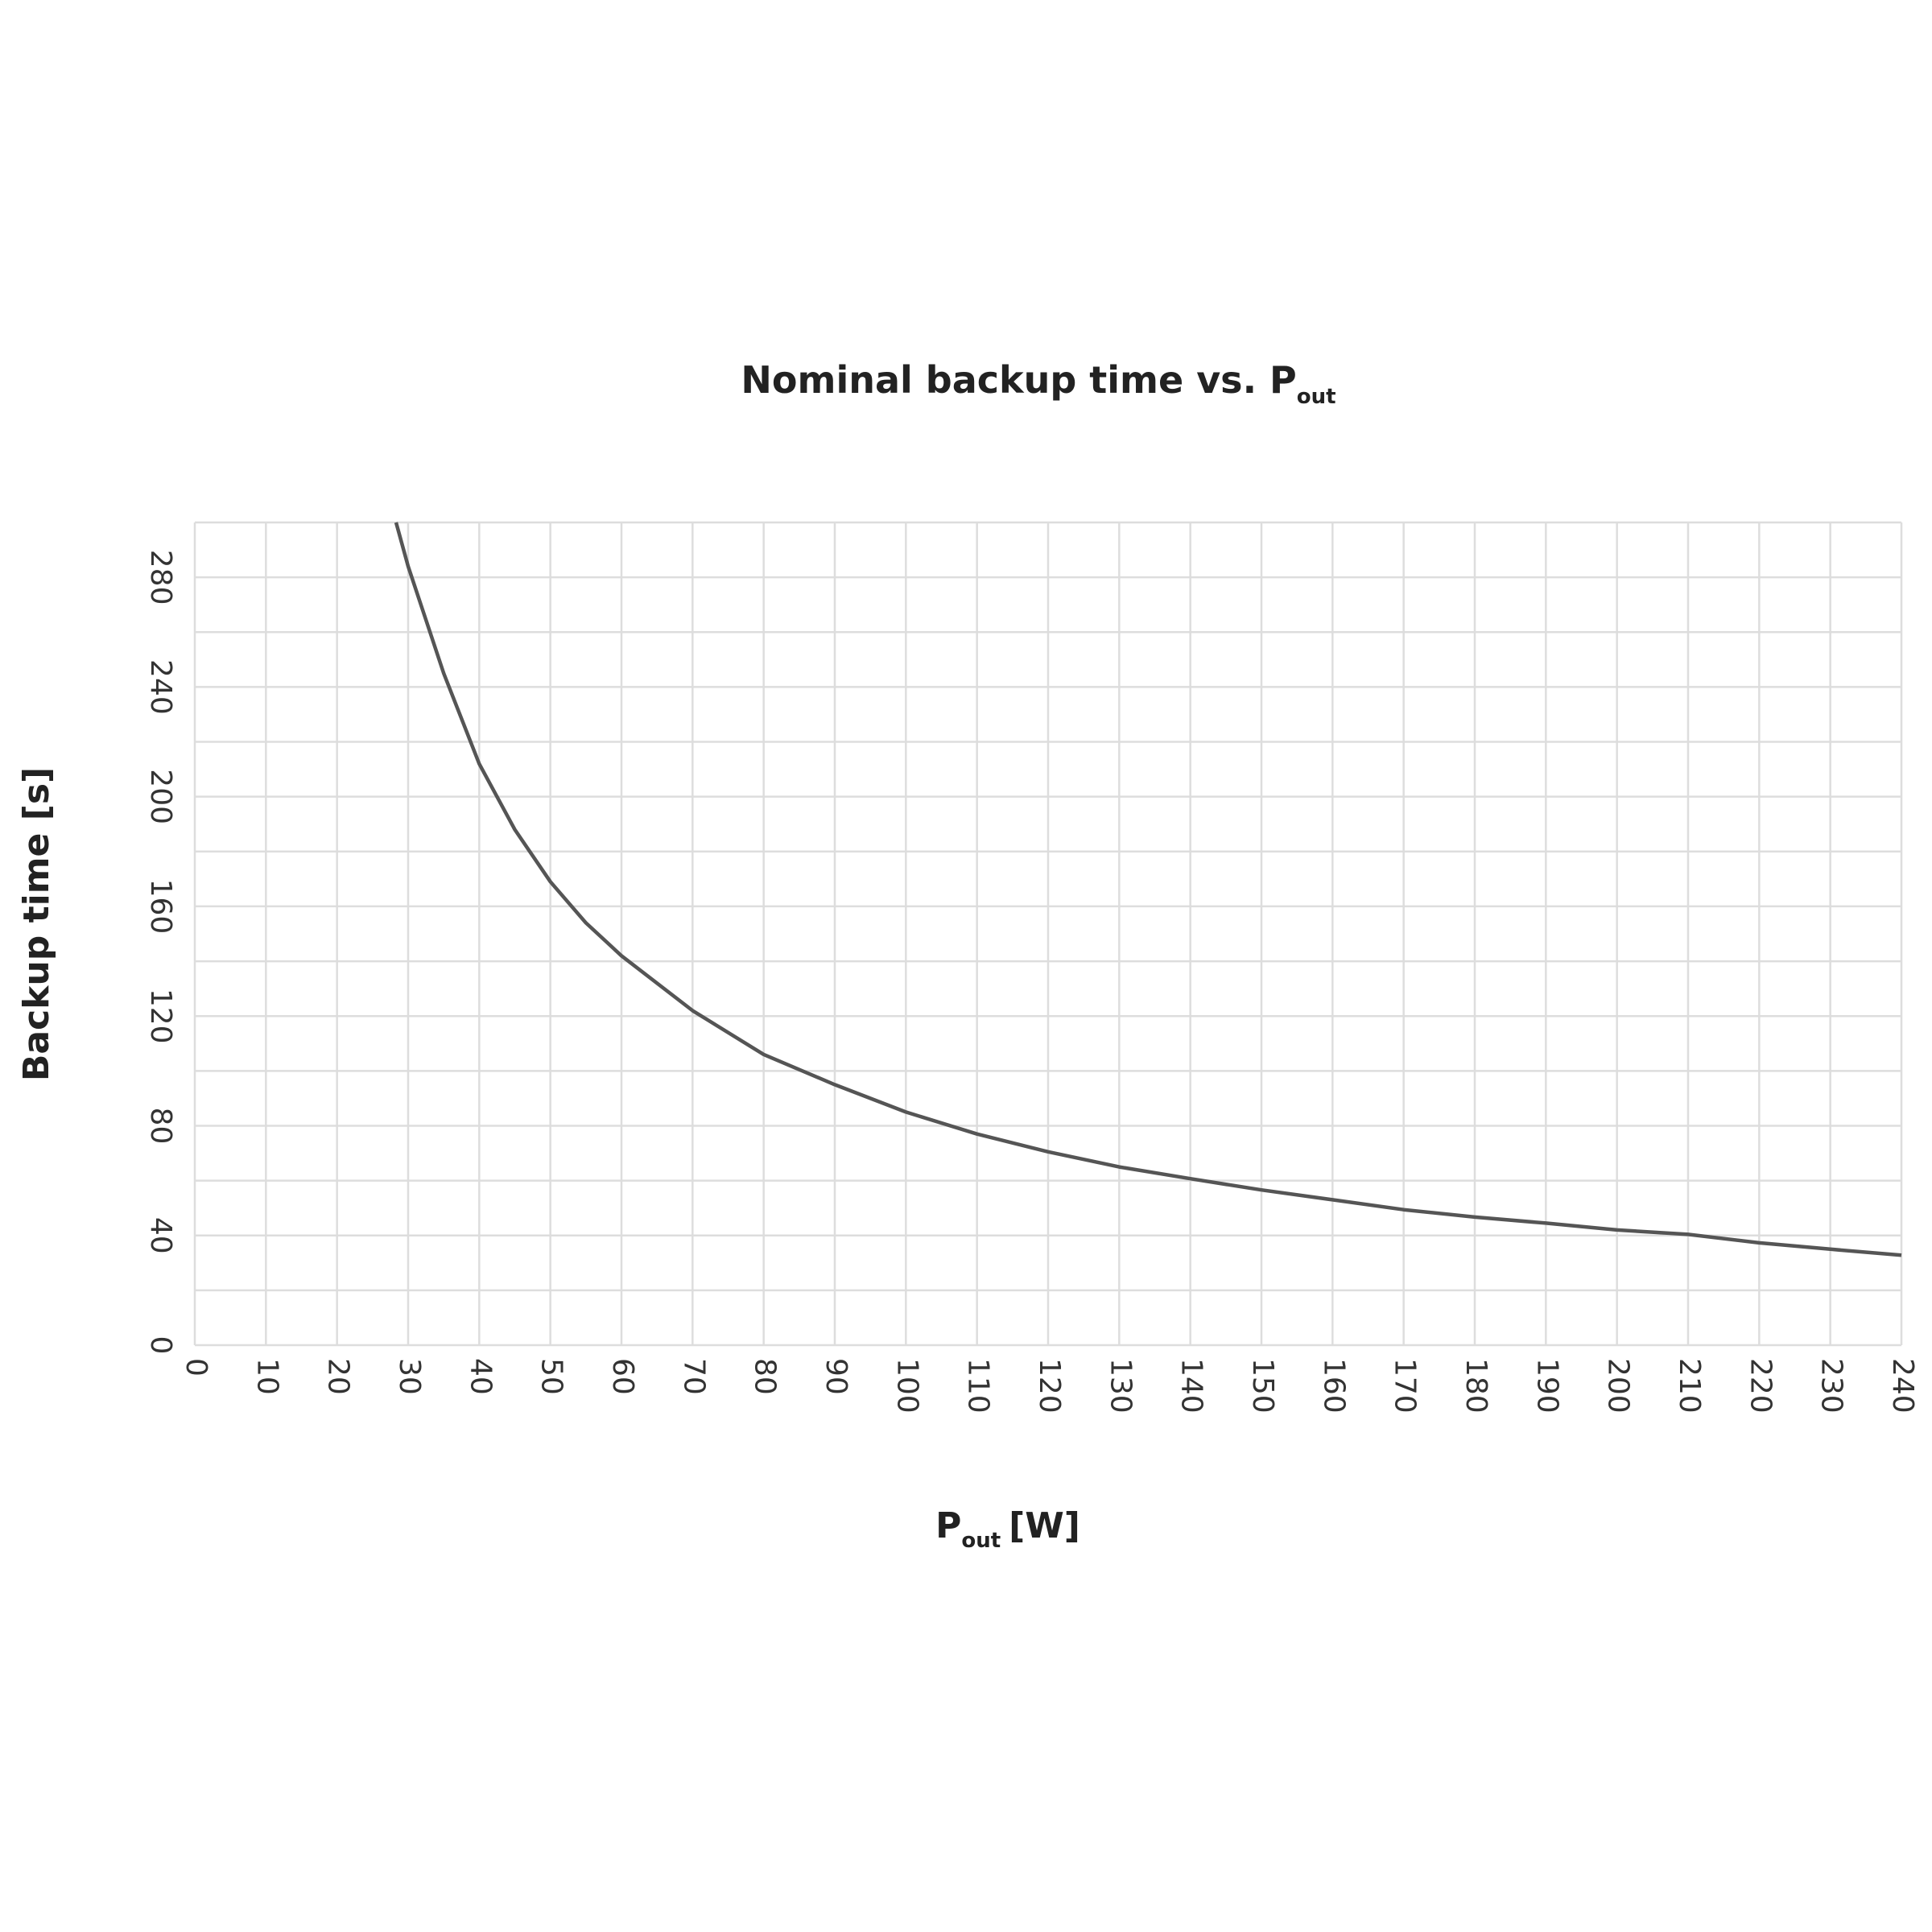 The height and width of the screenshot is (1932, 1932). I want to click on x-tick-label: 40, so click(480, 1376).